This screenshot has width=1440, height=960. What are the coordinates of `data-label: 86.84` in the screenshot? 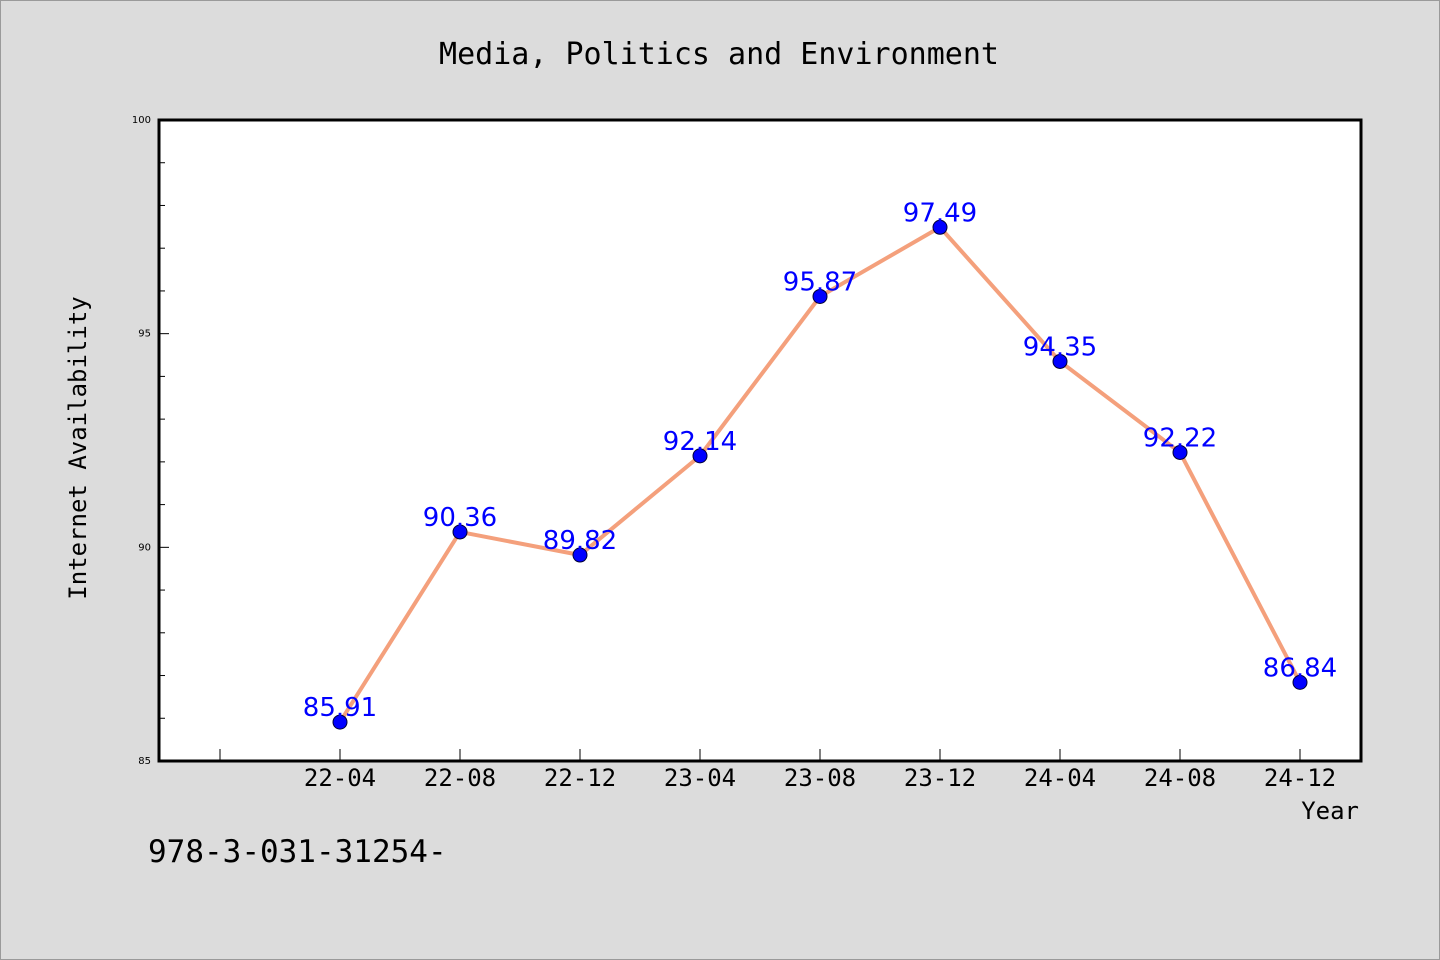 It's located at (1300, 668).